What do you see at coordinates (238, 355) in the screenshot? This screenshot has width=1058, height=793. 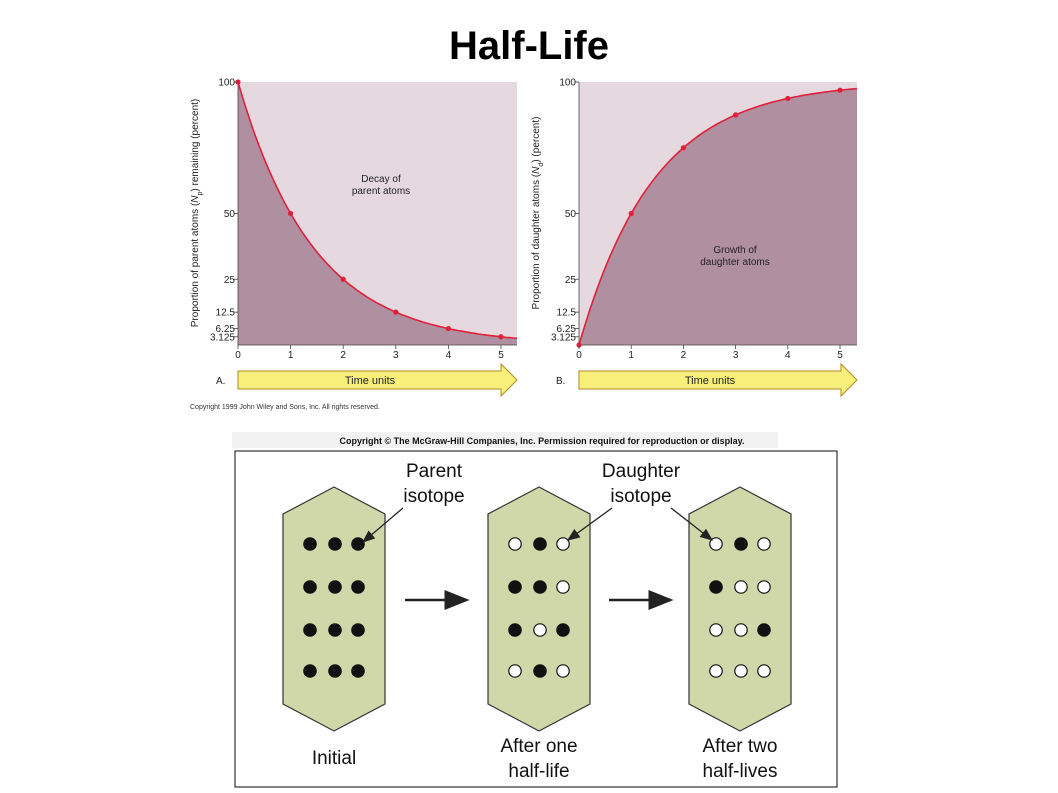 I see `chart-a-xtick-label: 0` at bounding box center [238, 355].